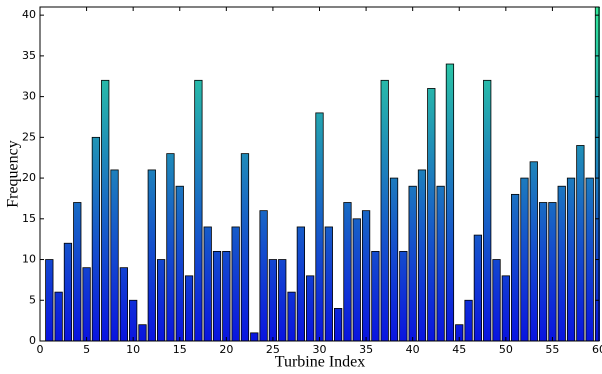  What do you see at coordinates (273, 349) in the screenshot?
I see `x-tick-label: 25` at bounding box center [273, 349].